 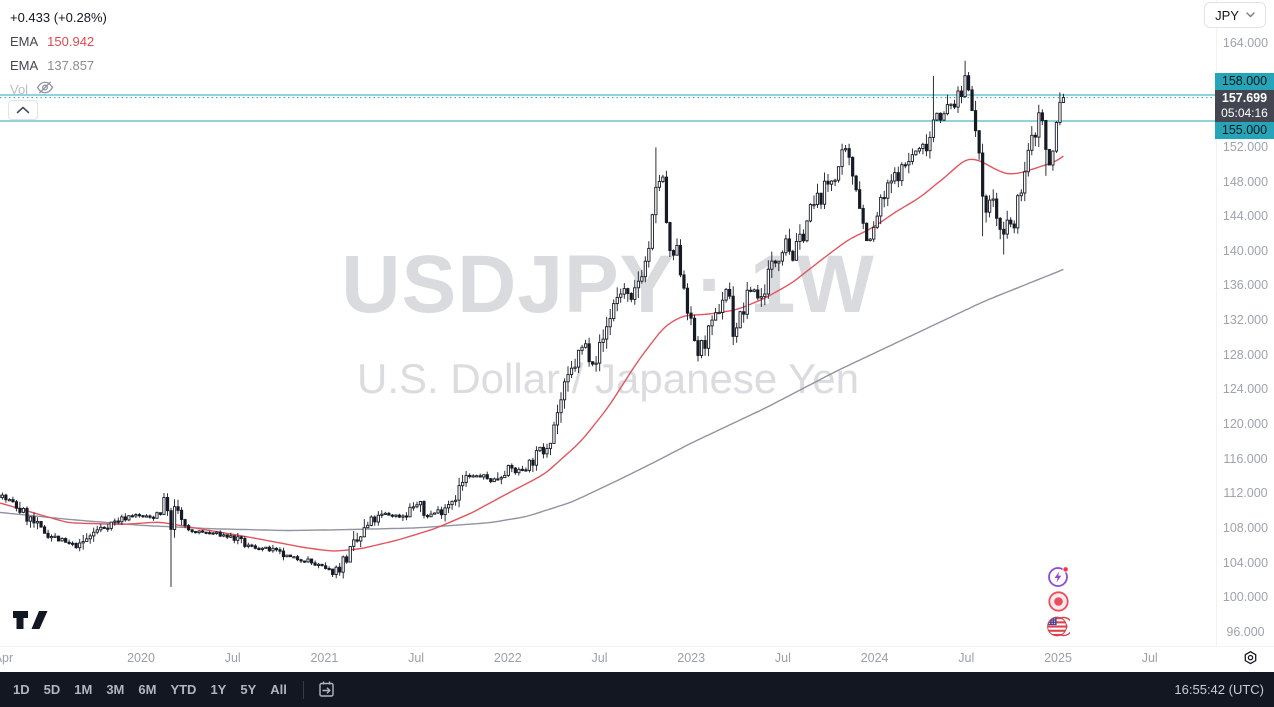 What do you see at coordinates (1245, 181) in the screenshot?
I see `price-tick: 148.000` at bounding box center [1245, 181].